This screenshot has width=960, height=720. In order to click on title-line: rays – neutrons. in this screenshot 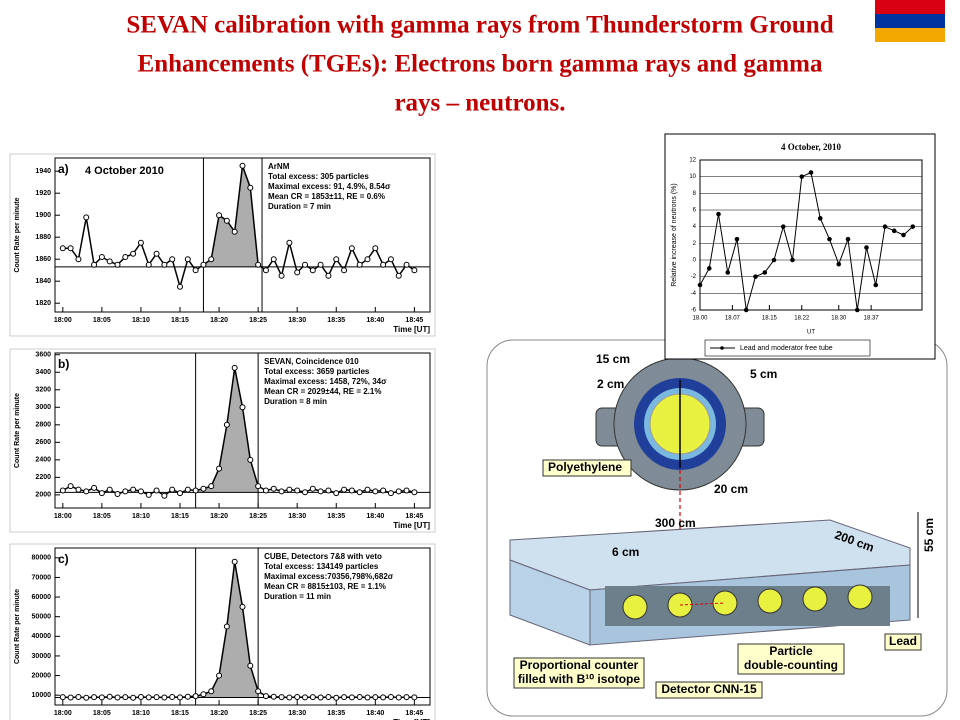, I will do `click(479, 103)`.